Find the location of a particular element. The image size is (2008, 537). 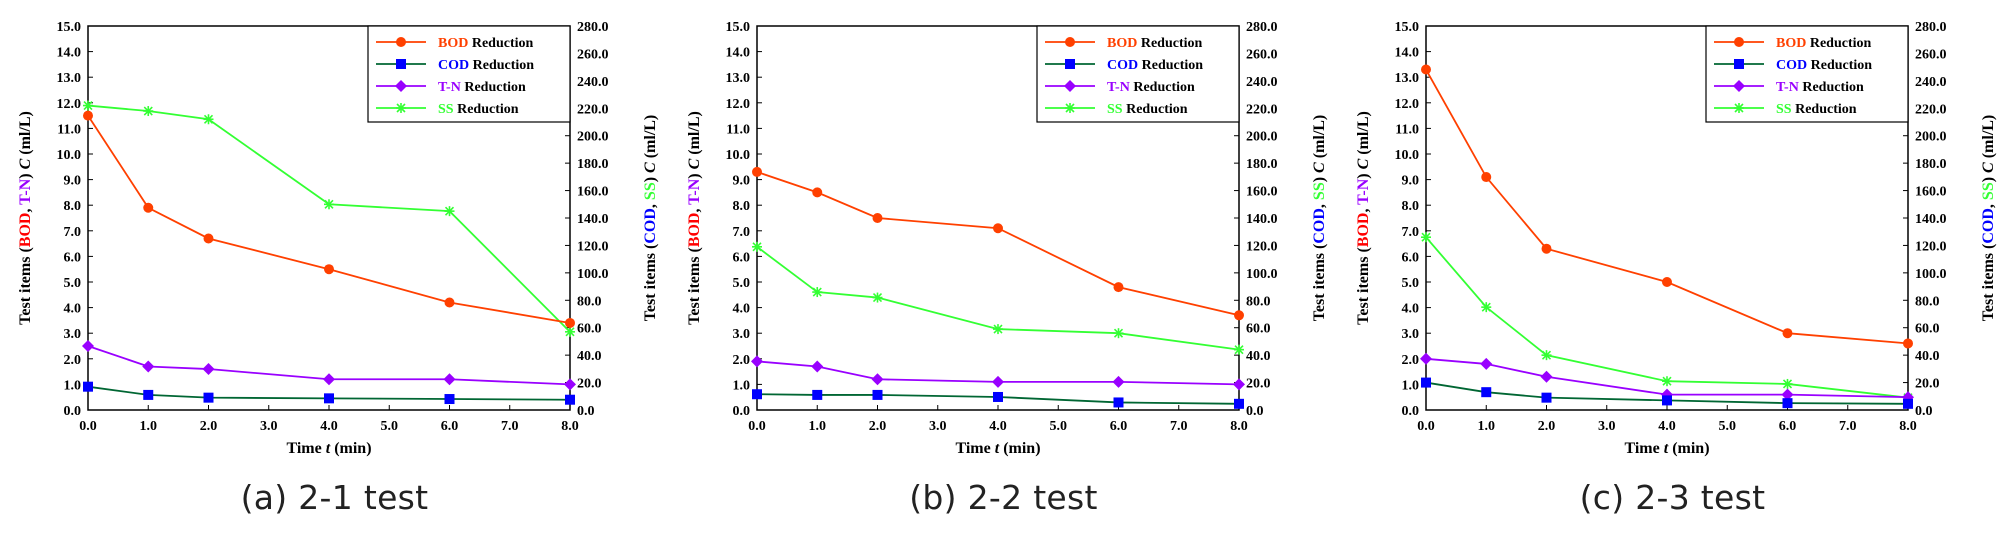

y-left-tick-label: 9.0 is located at coordinates (742, 181).